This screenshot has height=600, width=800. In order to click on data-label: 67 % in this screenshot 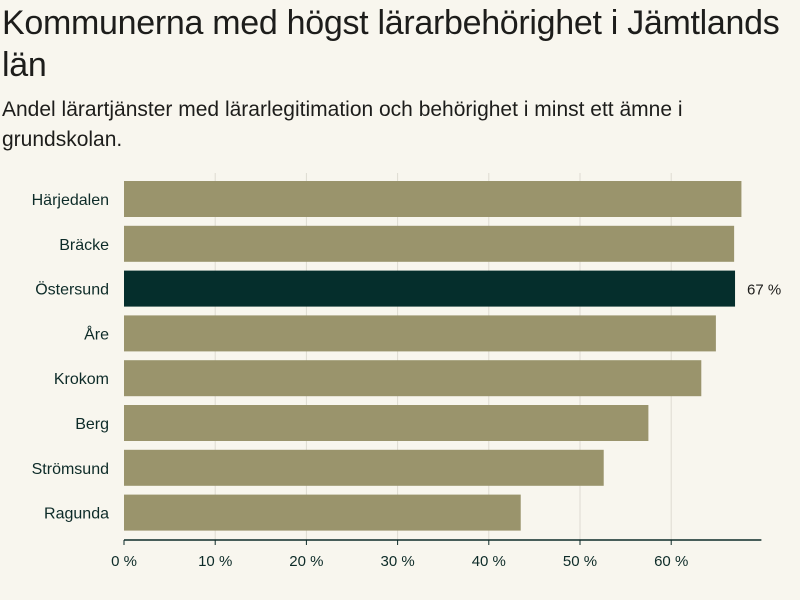, I will do `click(764, 290)`.